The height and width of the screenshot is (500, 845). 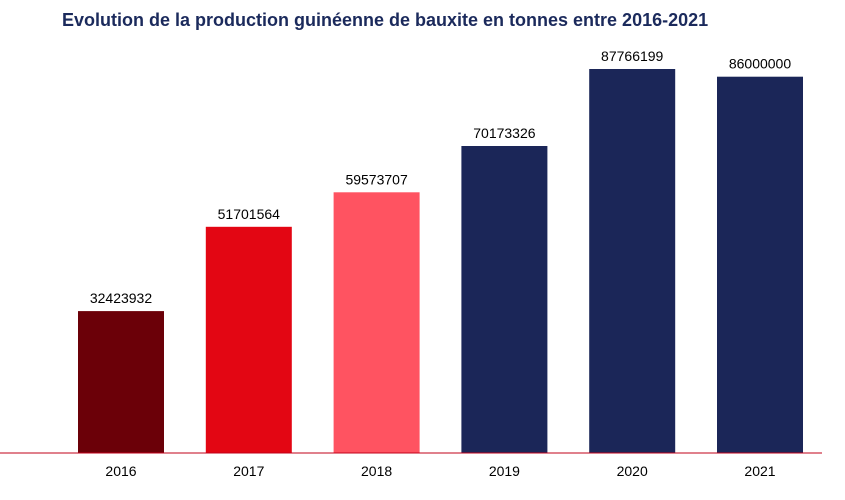 What do you see at coordinates (120, 471) in the screenshot?
I see `x-tick-label-2016: 2016` at bounding box center [120, 471].